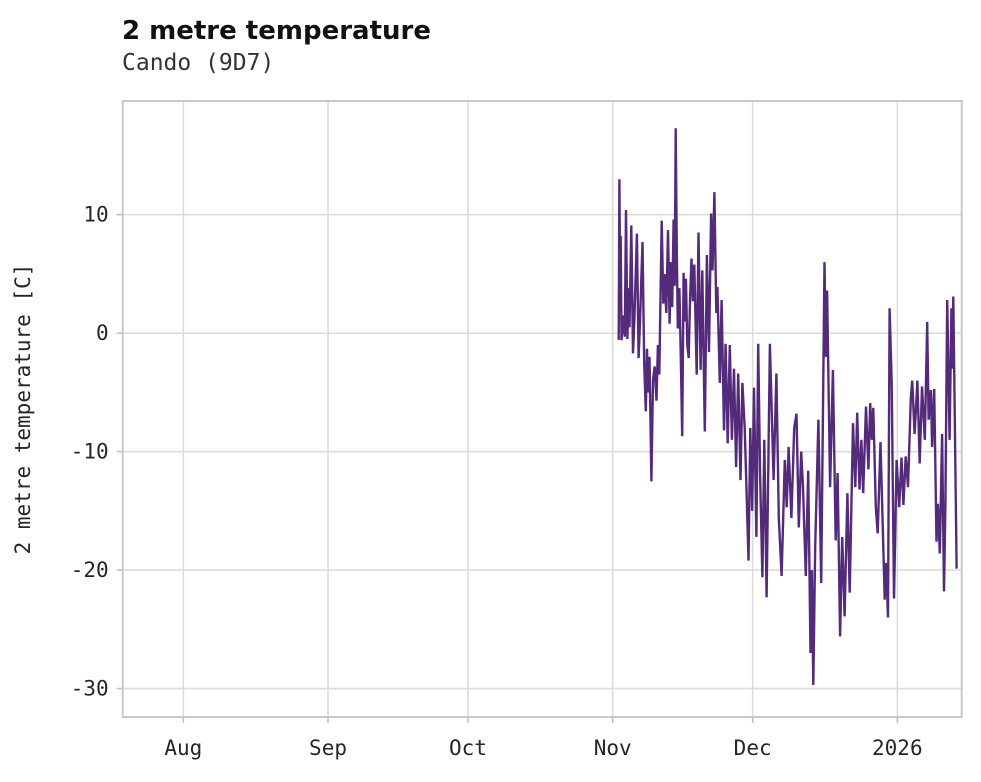  I want to click on y-axis-label: 2 metre temperature [C], so click(23, 409).